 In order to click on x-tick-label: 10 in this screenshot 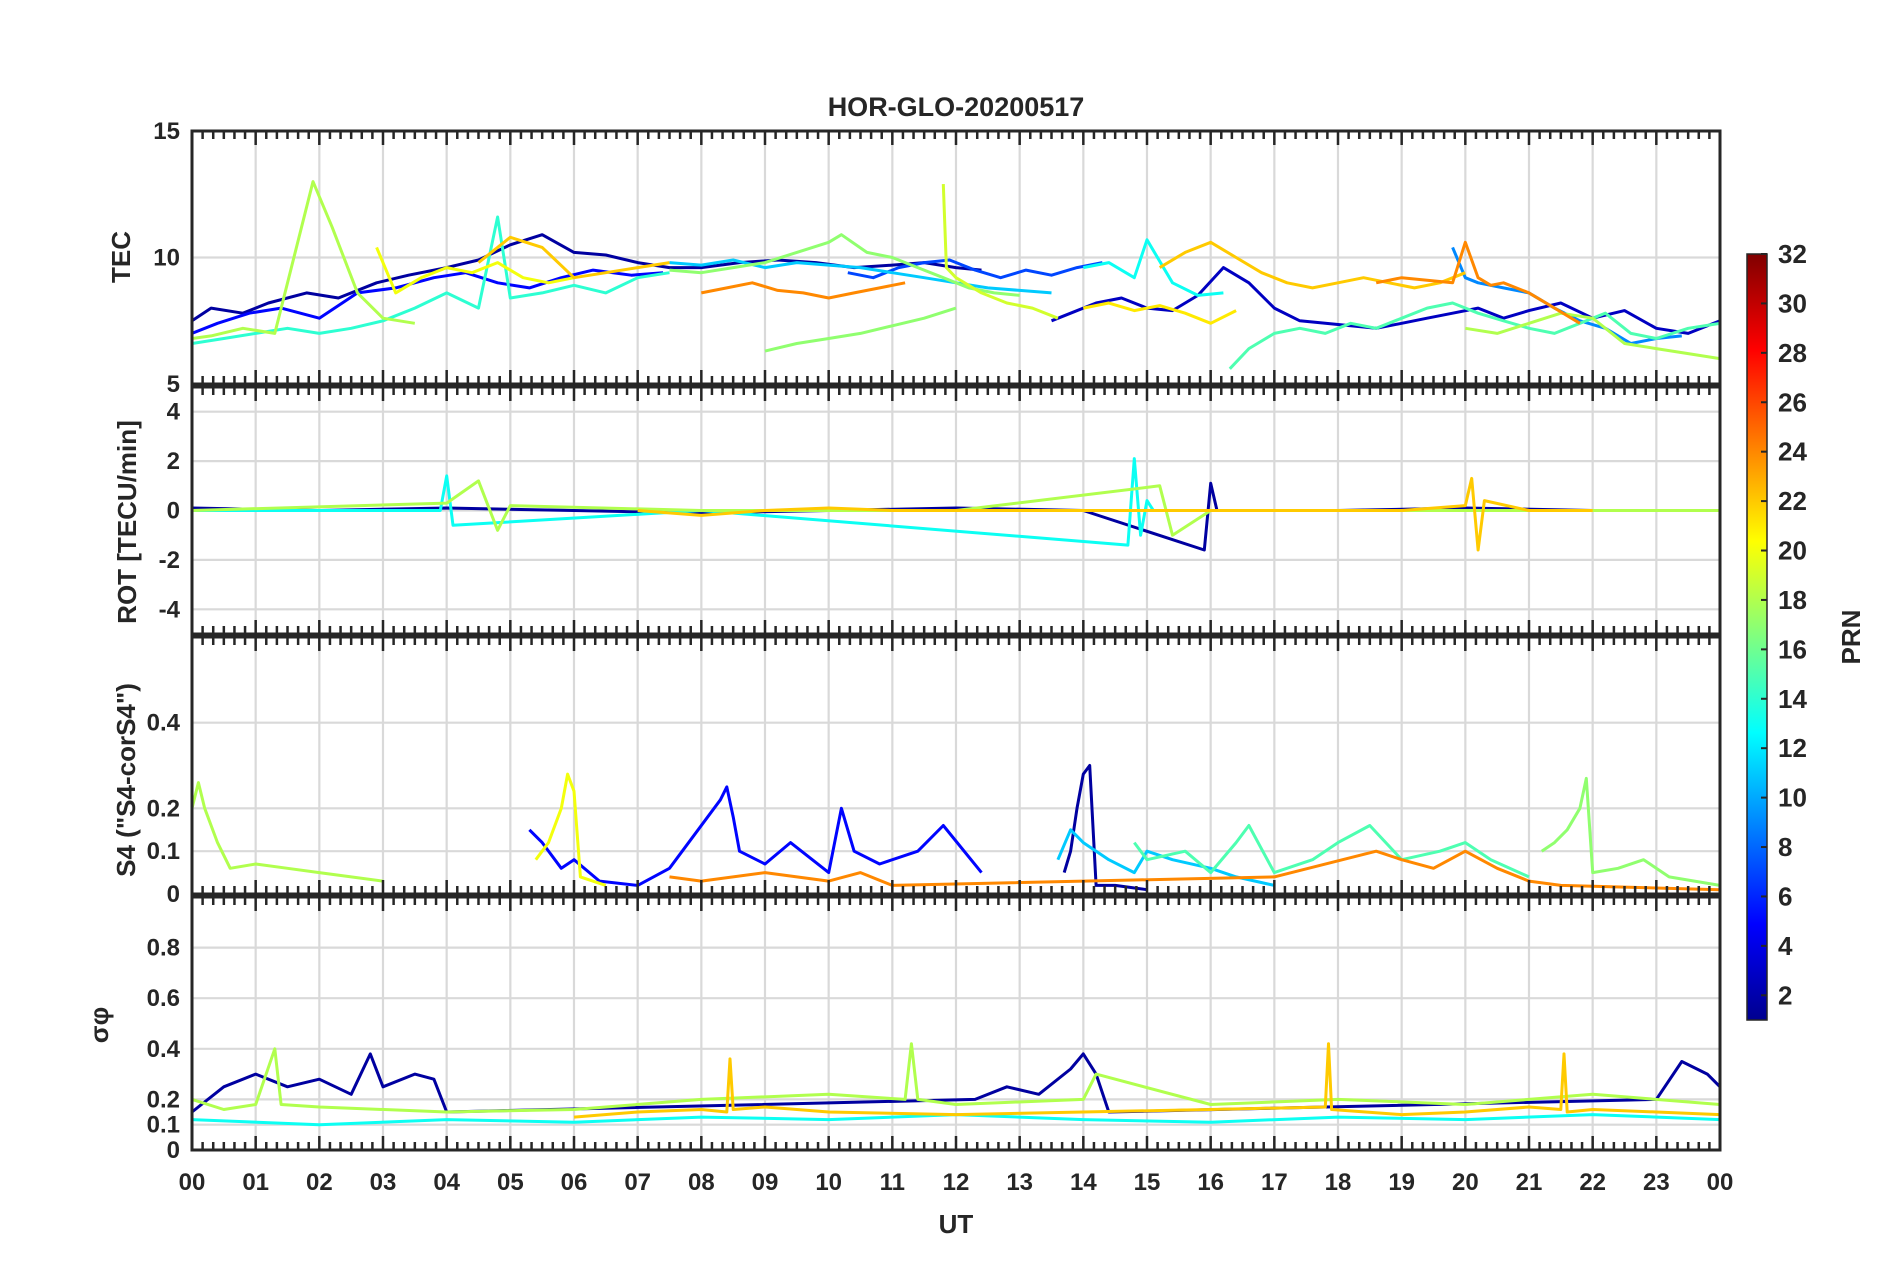, I will do `click(828, 1182)`.